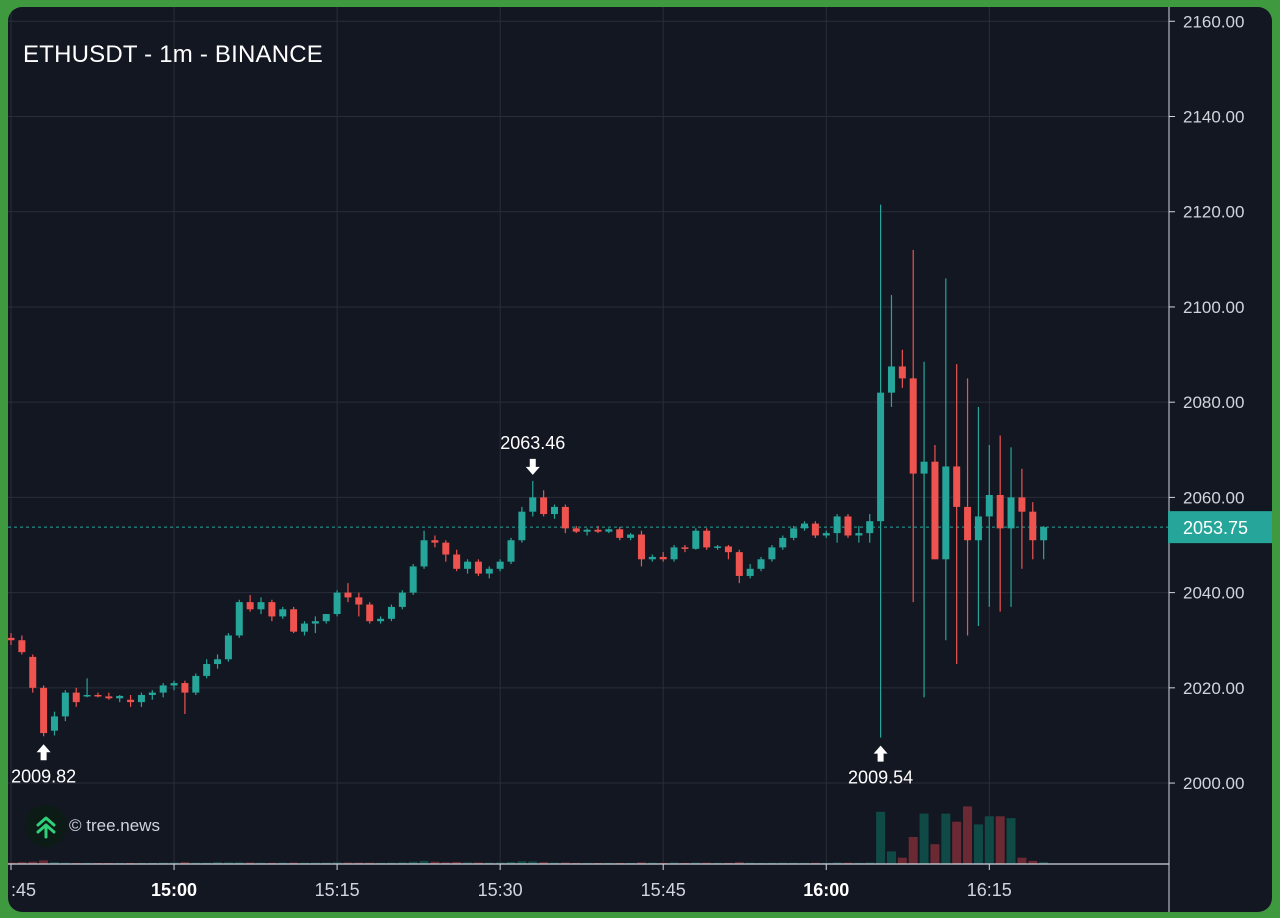  Describe the element at coordinates (43, 776) in the screenshot. I see `annotation-label: 2009.82` at that location.